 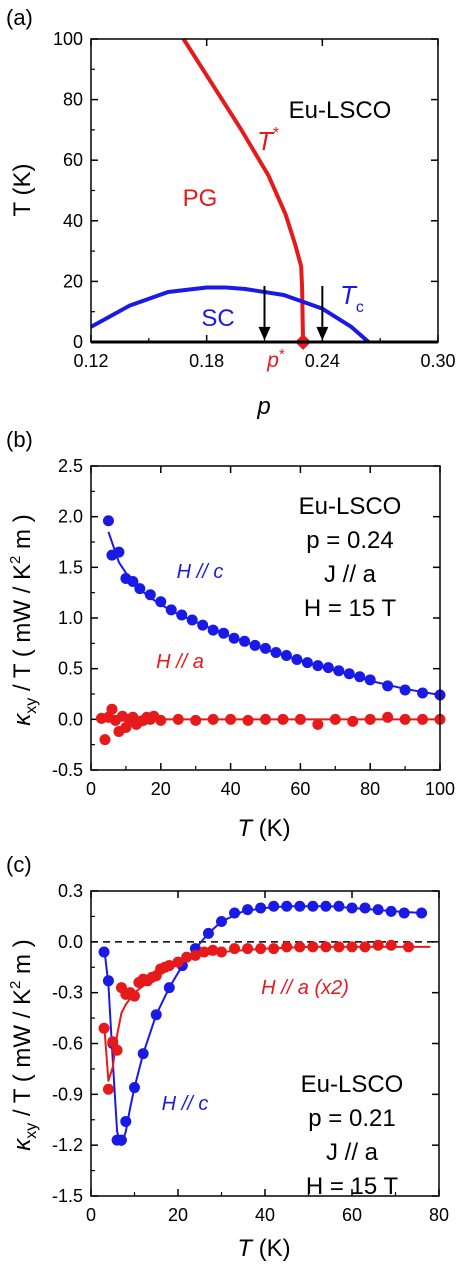 What do you see at coordinates (268, 140) in the screenshot?
I see `panel-a-tstar-label: T*` at bounding box center [268, 140].